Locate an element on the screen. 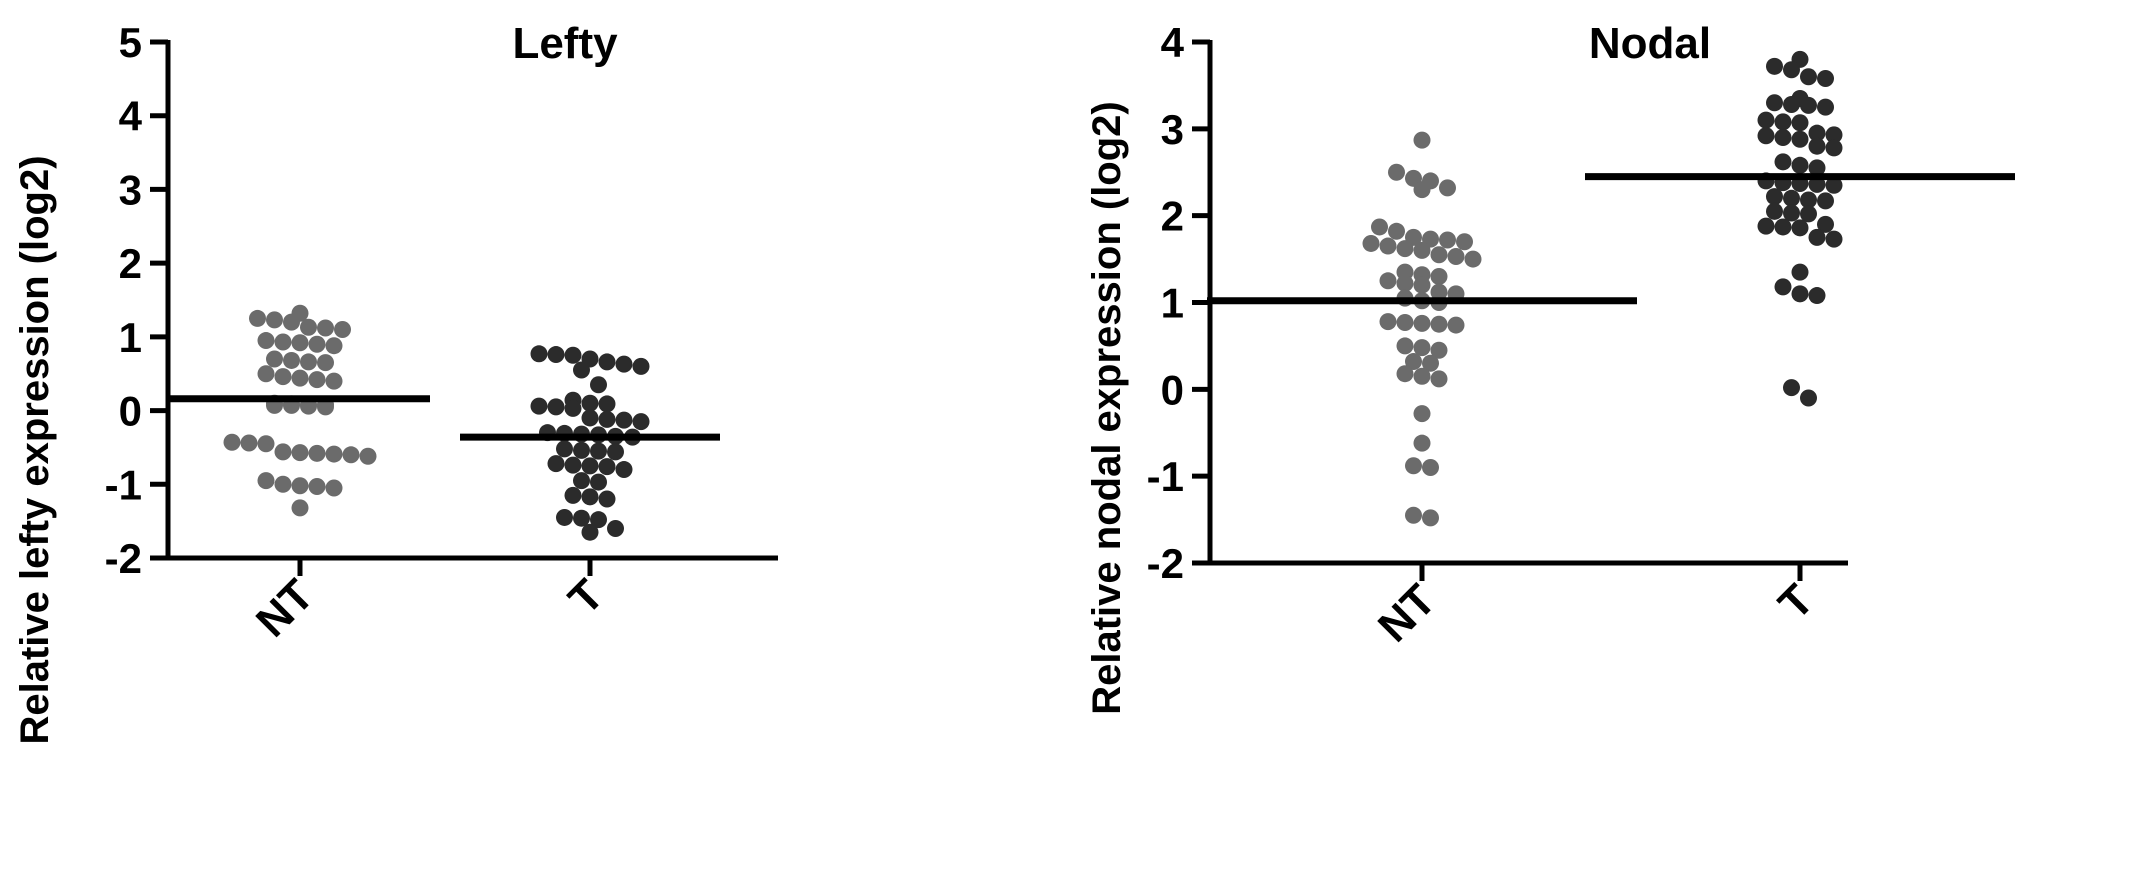 The height and width of the screenshot is (895, 2150). y-tick-label: -2 is located at coordinates (1165, 563).